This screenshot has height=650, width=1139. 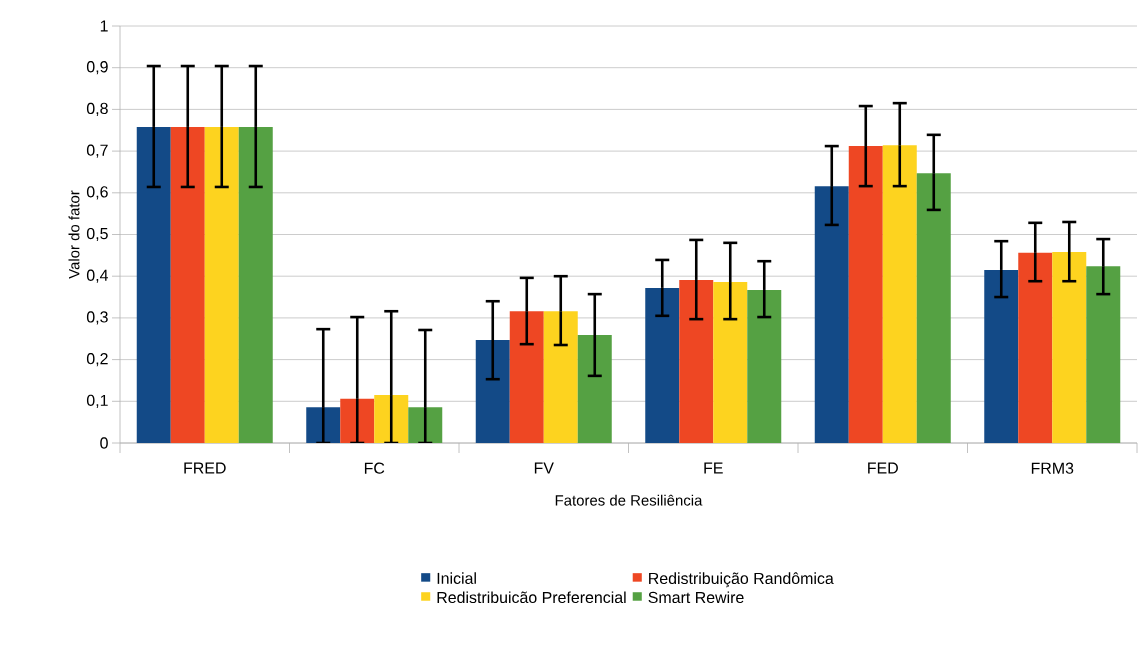 What do you see at coordinates (205, 468) in the screenshot?
I see `x-tick-label: FRED` at bounding box center [205, 468].